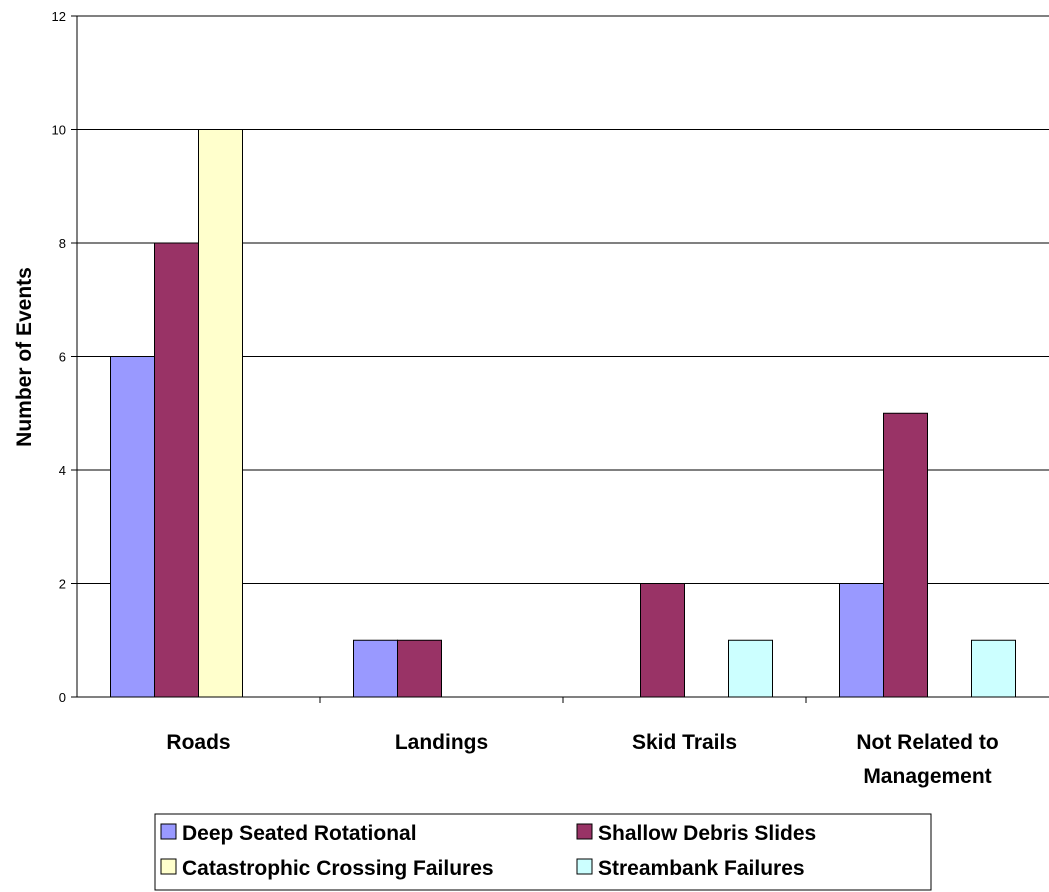 This screenshot has height=892, width=1049. Describe the element at coordinates (62, 697) in the screenshot. I see `y-tick-label: 0` at that location.